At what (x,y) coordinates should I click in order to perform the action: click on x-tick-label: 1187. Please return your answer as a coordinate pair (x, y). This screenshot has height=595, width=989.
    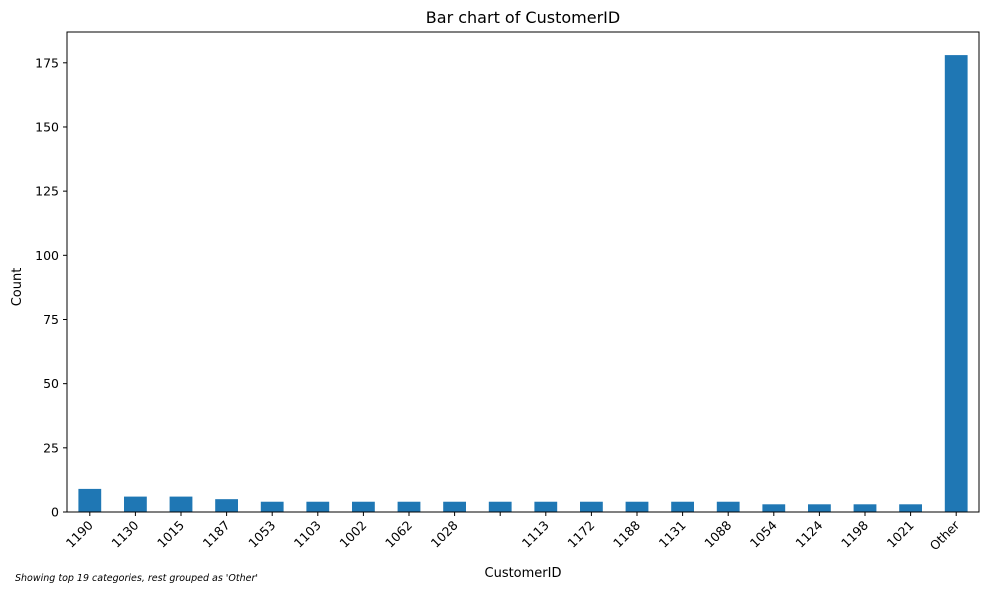
    Looking at the image, I should click on (216, 534).